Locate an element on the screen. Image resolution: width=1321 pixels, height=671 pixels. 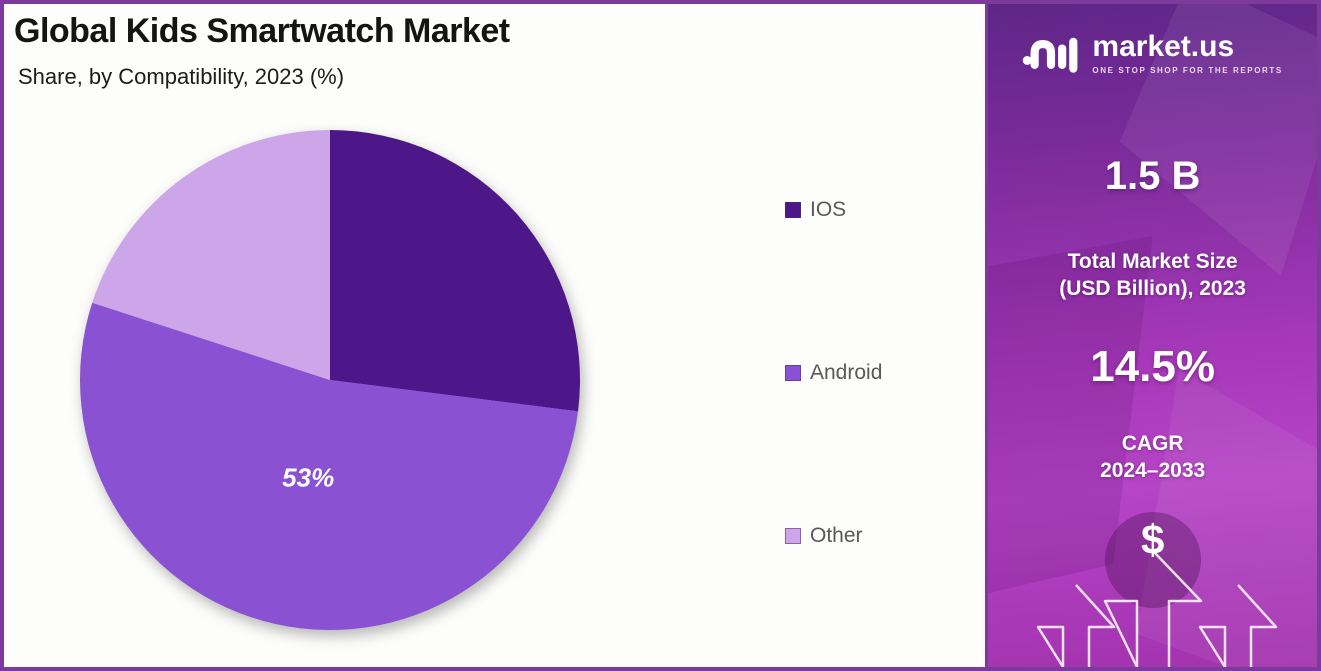
chart-subtitle: Share, by Compatibility, 2023 (%) is located at coordinates (181, 76).